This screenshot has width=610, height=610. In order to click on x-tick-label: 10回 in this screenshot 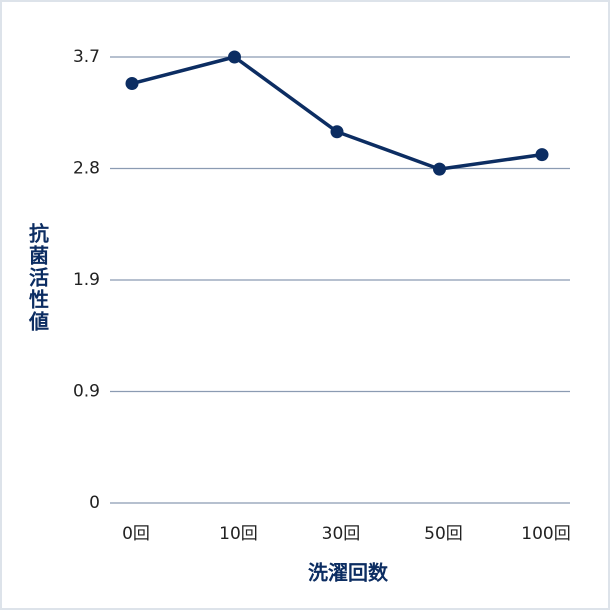, I will do `click(238, 534)`.